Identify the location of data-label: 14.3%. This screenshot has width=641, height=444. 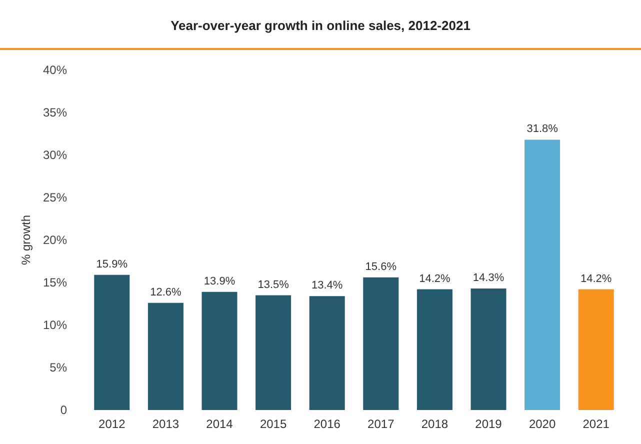
(488, 278).